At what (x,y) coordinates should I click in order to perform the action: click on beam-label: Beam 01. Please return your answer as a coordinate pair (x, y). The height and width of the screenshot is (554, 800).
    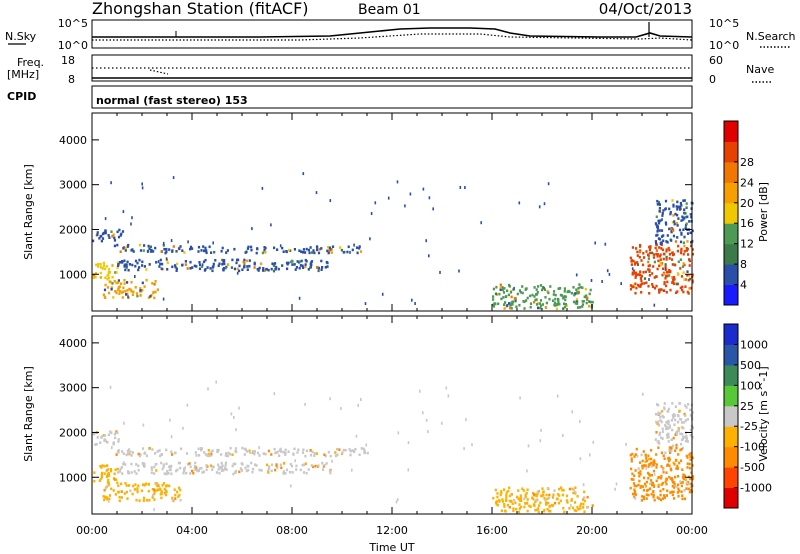
    Looking at the image, I should click on (389, 10).